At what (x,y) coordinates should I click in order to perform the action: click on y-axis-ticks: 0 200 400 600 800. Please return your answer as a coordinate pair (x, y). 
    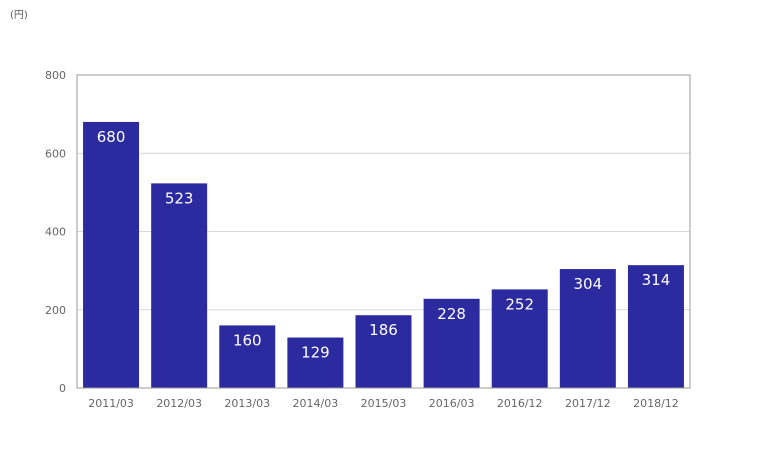
    Looking at the image, I should click on (55, 232).